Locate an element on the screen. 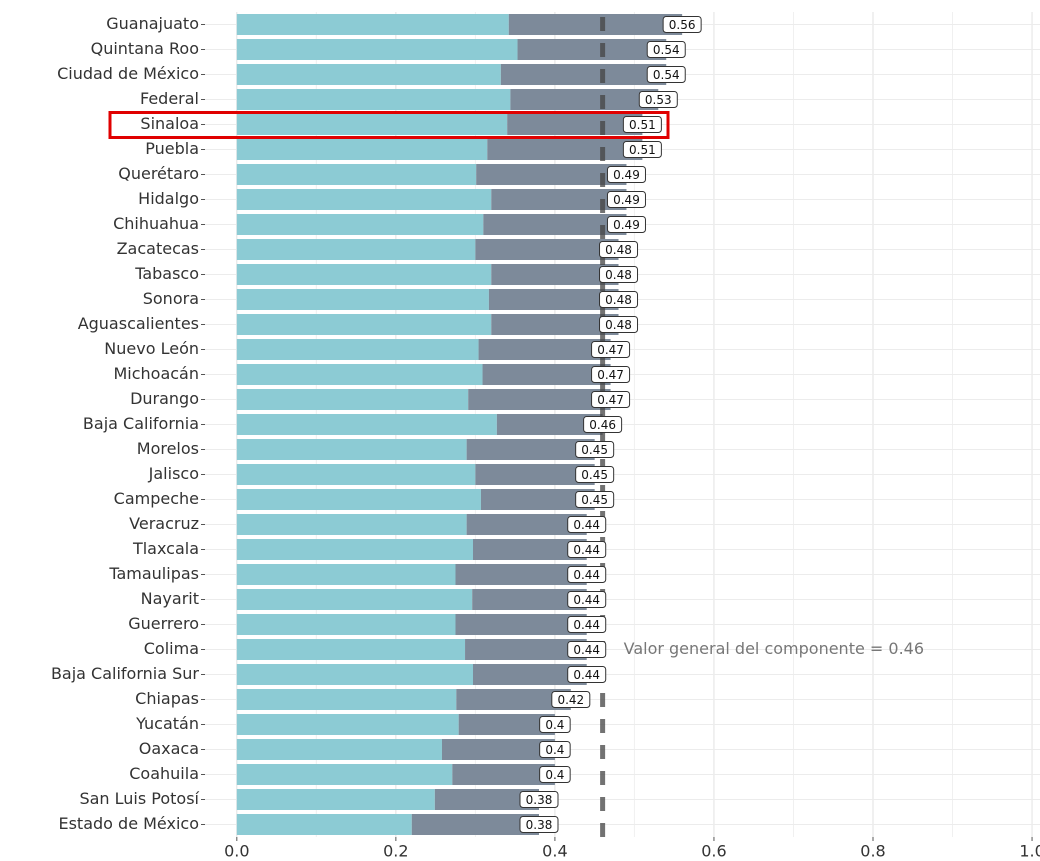  value-label: 0.56 is located at coordinates (682, 24).